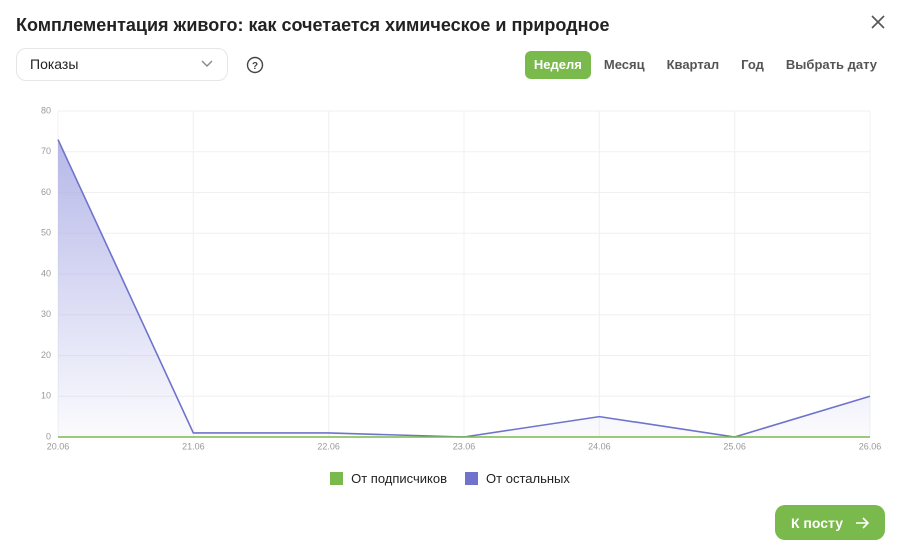 The width and height of the screenshot is (900, 548). Describe the element at coordinates (46, 110) in the screenshot. I see `y-tick-label: 80` at that location.